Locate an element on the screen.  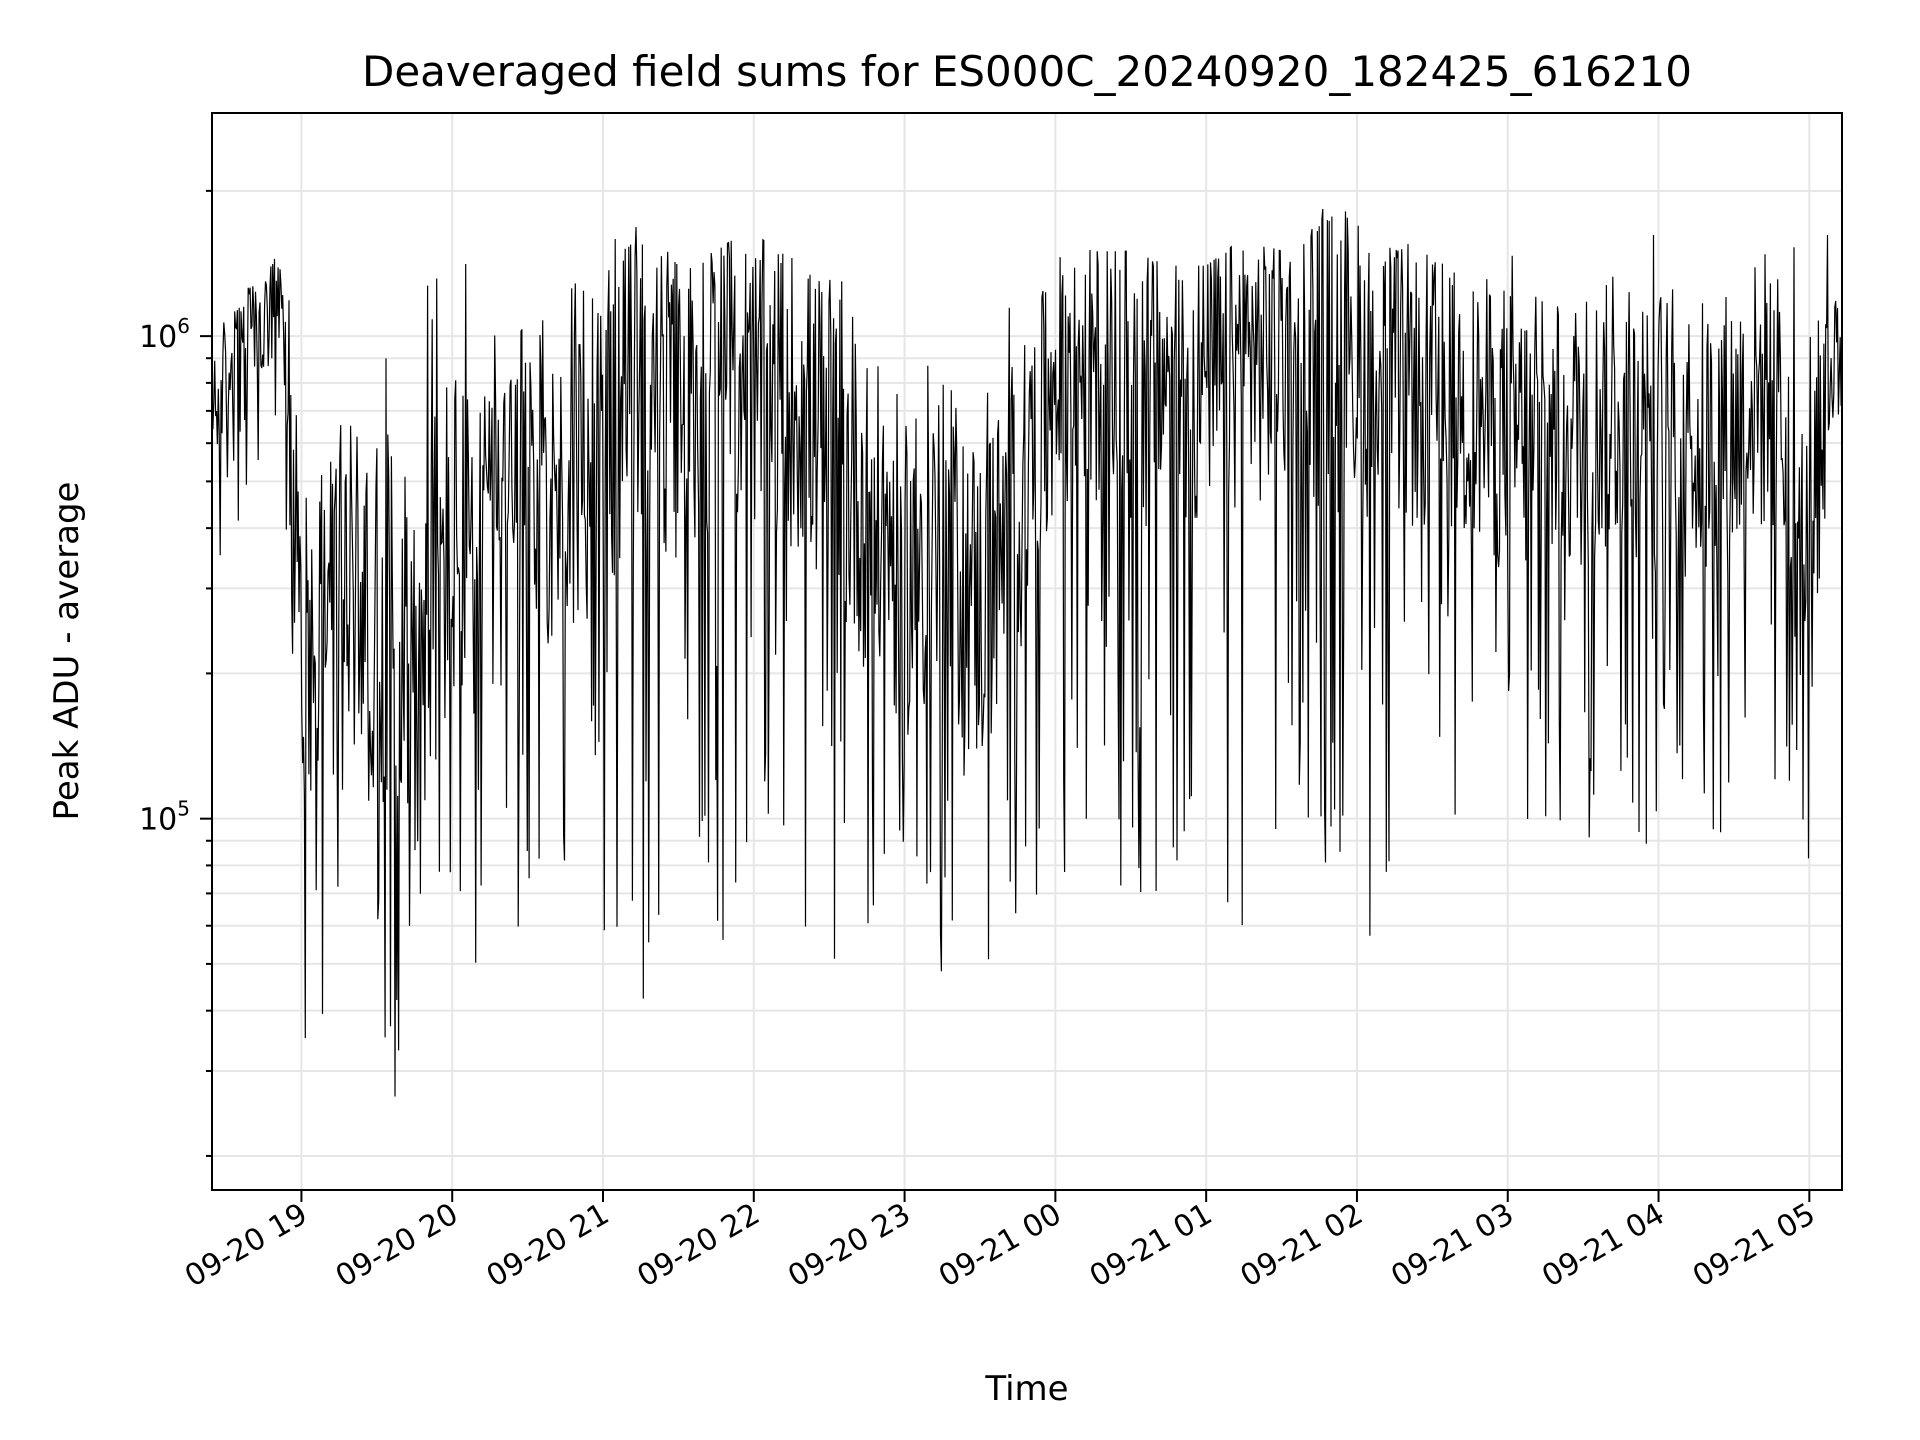
x-axis-label: Time is located at coordinates (1026, 1389).